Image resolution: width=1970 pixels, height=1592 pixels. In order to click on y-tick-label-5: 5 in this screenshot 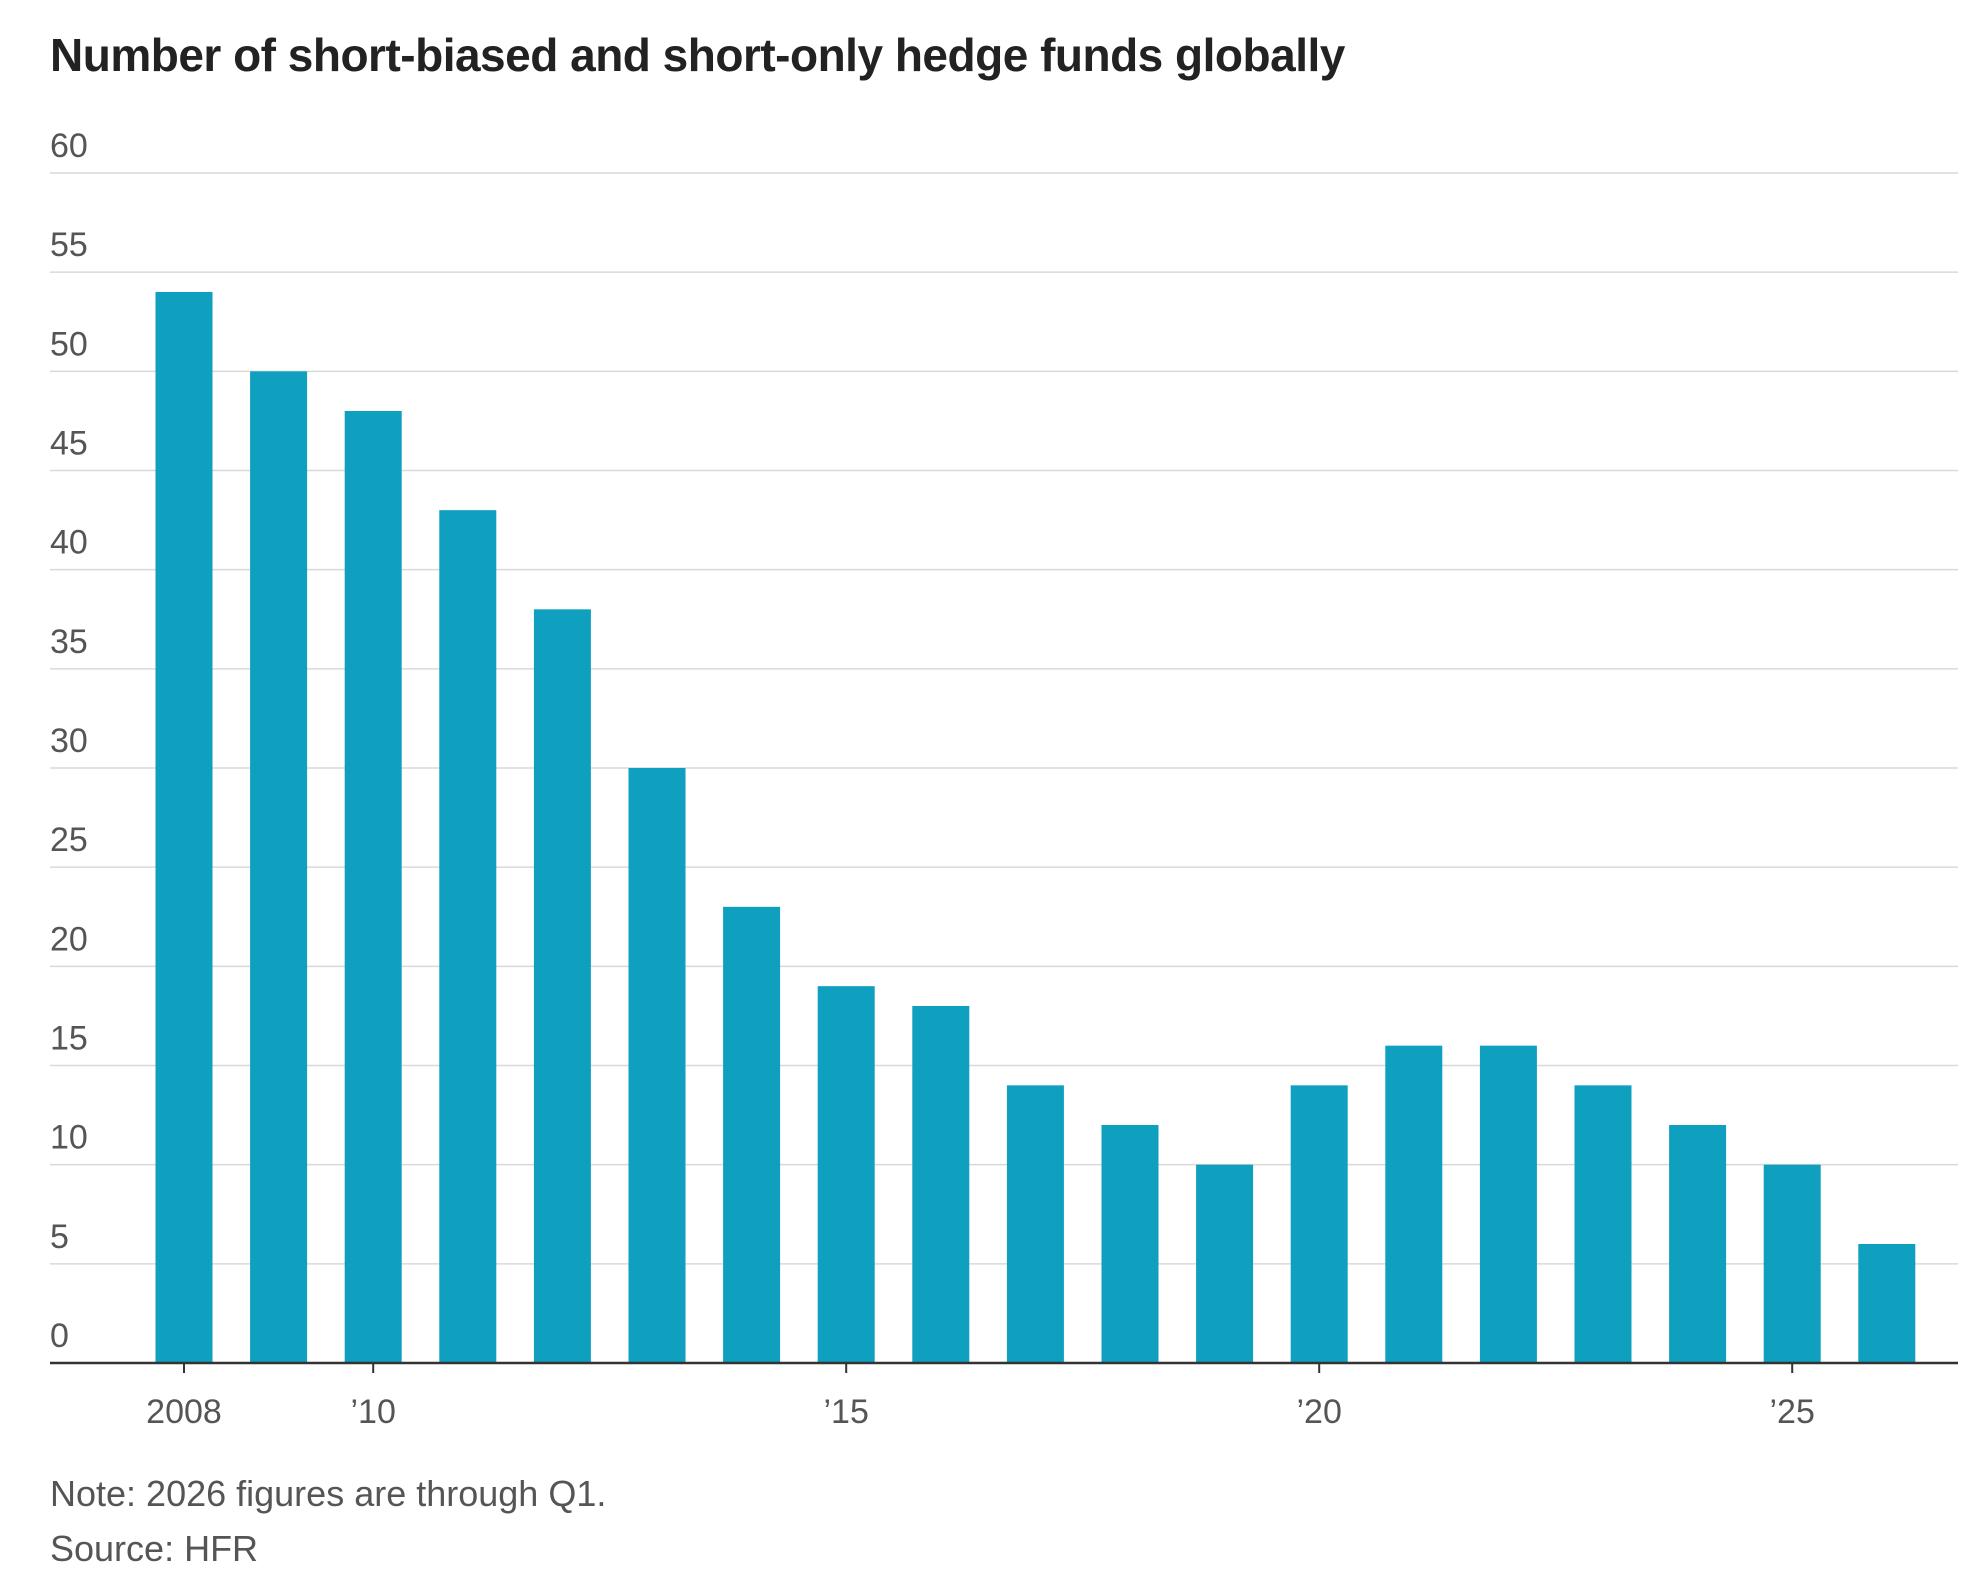, I will do `click(59, 1237)`.